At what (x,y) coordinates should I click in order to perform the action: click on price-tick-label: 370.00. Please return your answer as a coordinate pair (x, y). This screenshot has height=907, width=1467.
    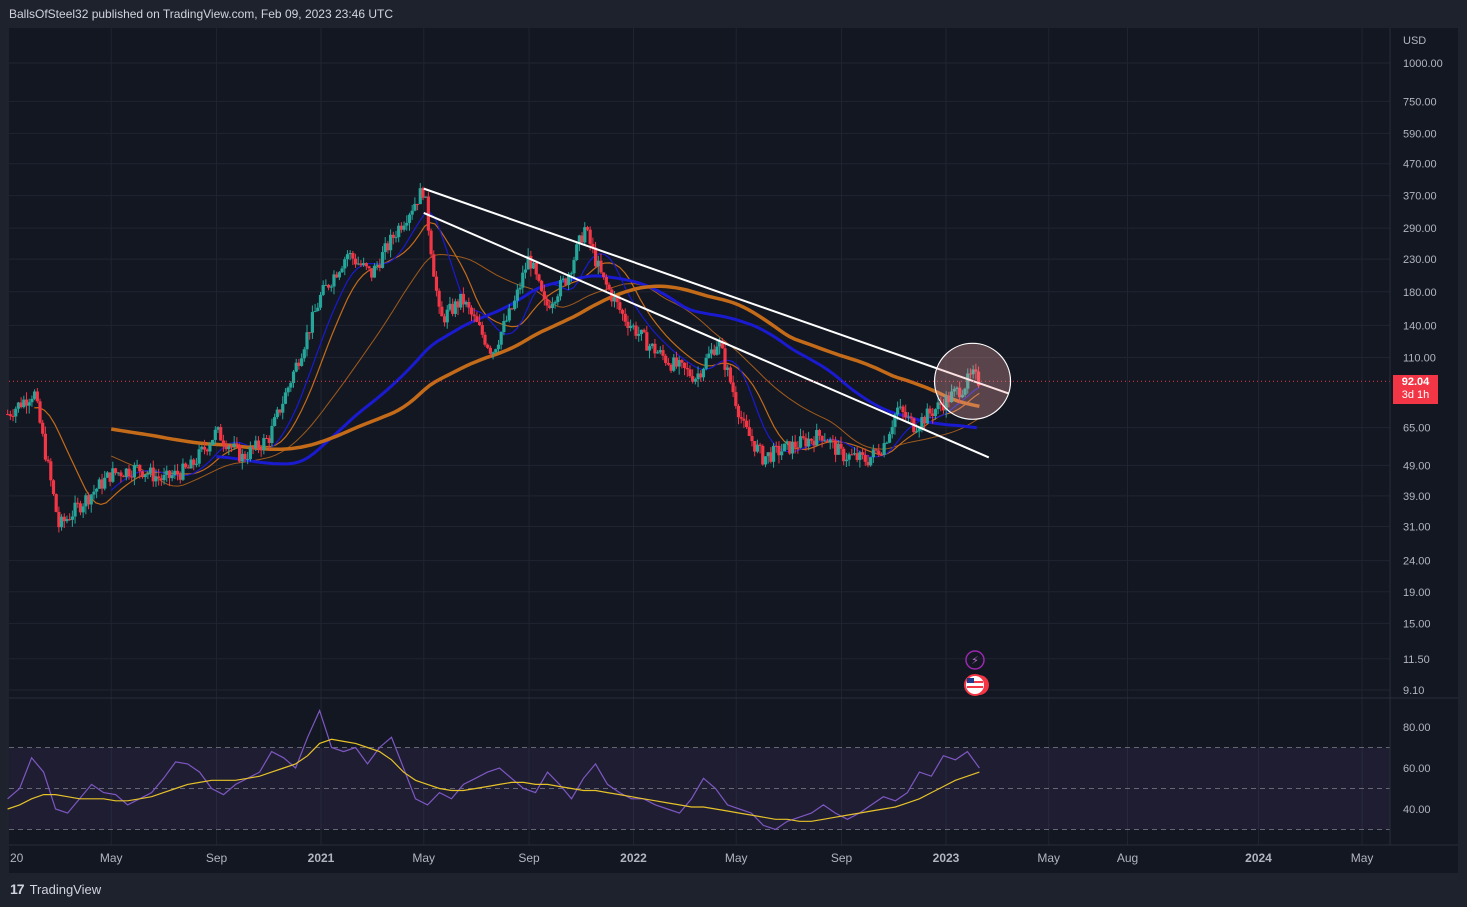
    Looking at the image, I should click on (1420, 197).